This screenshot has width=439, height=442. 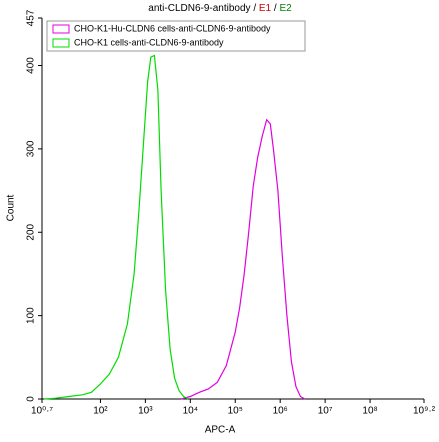 What do you see at coordinates (100, 411) in the screenshot?
I see `x-tick-label: 10²` at bounding box center [100, 411].